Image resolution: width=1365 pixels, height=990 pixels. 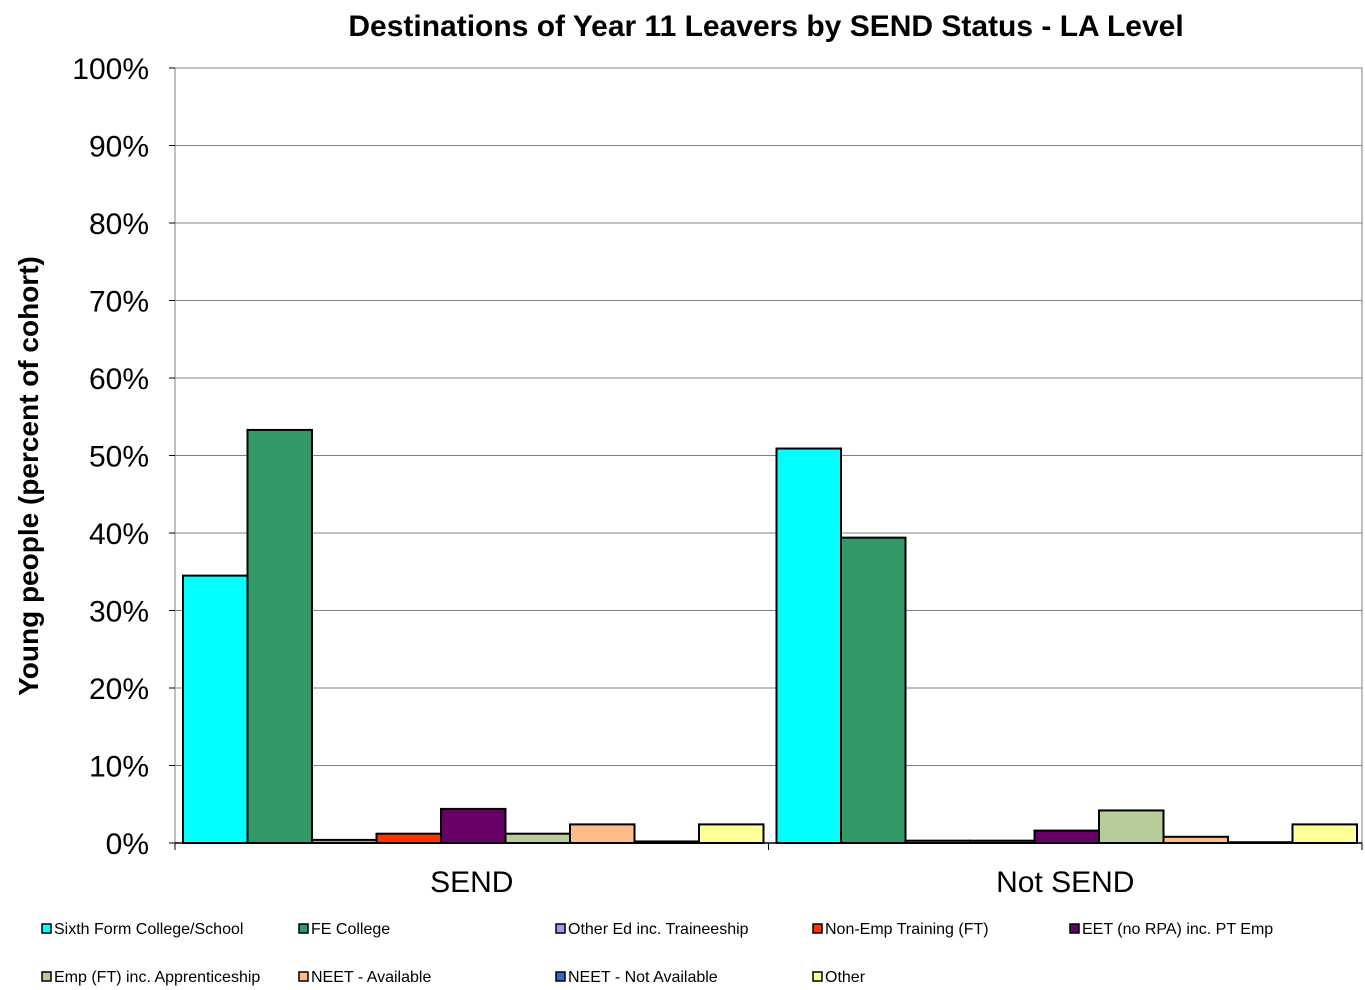 I want to click on y-tick-label: 70%, so click(x=119, y=302).